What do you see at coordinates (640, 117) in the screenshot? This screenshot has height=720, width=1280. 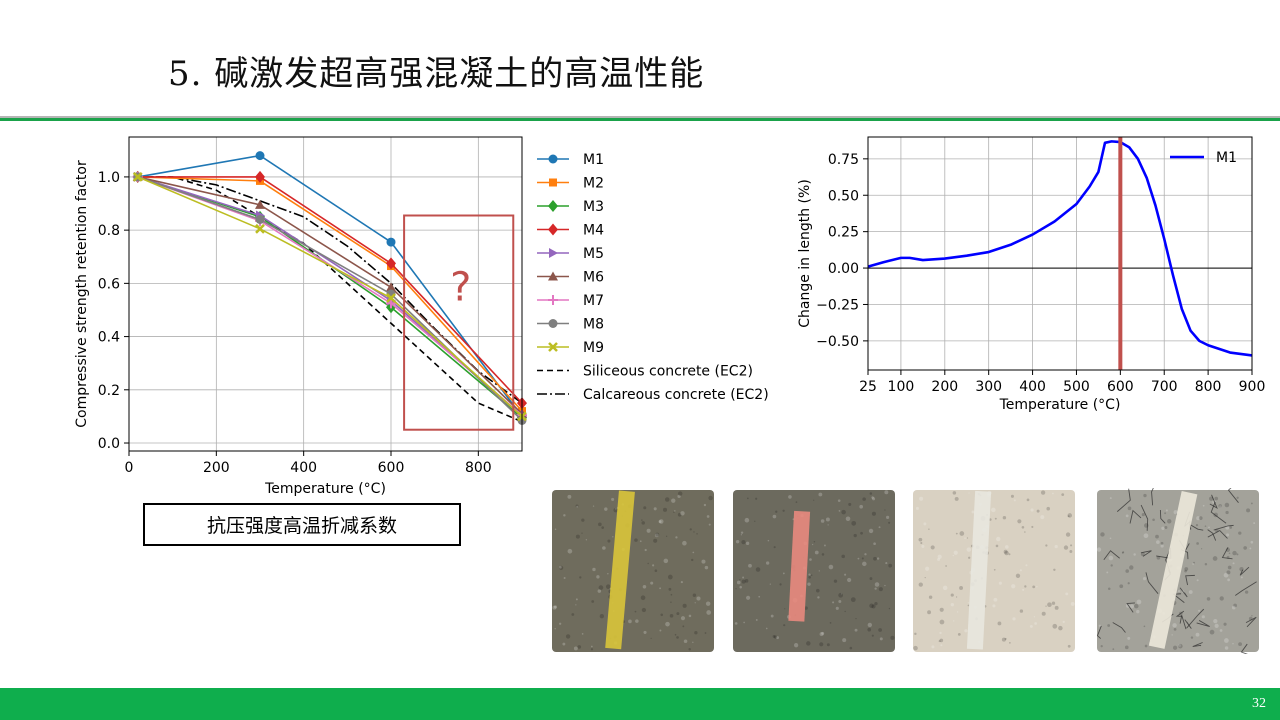 I see `title-divider` at bounding box center [640, 117].